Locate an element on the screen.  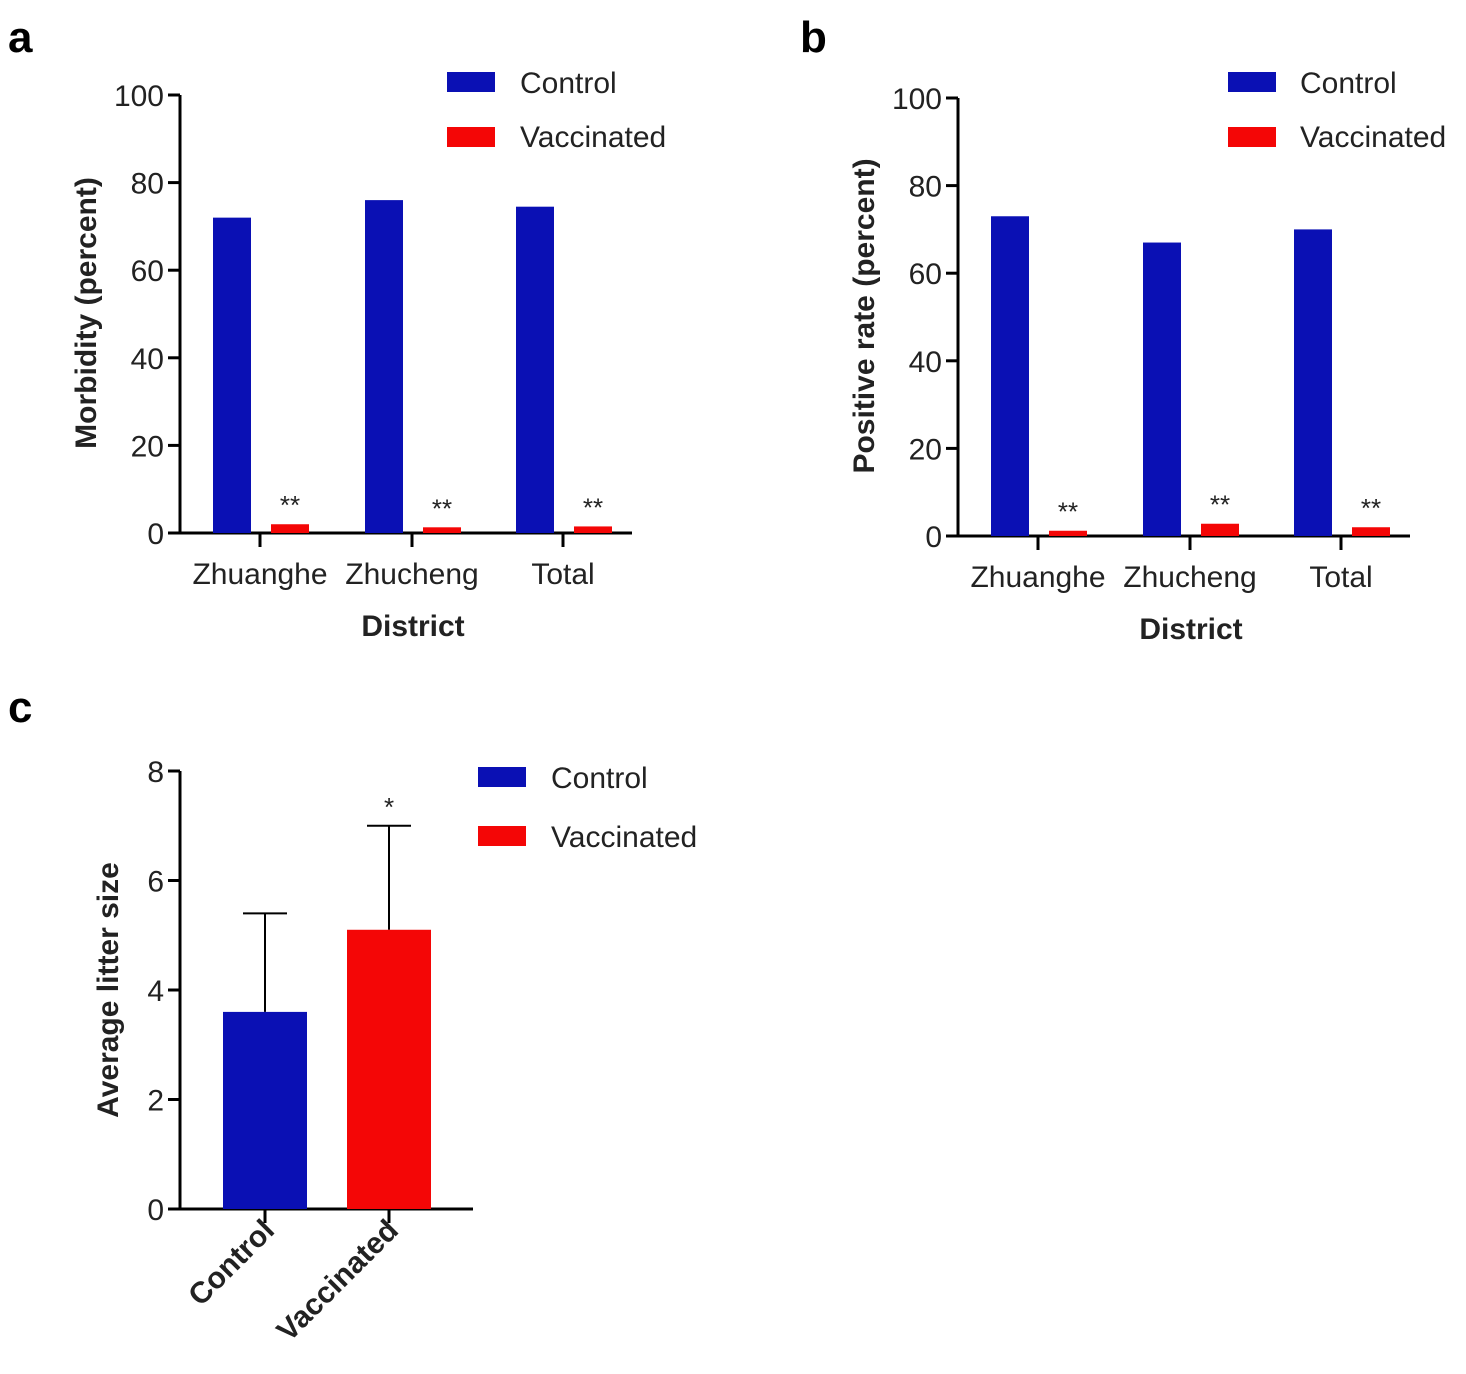
panel-label-c: c is located at coordinates (20, 707).